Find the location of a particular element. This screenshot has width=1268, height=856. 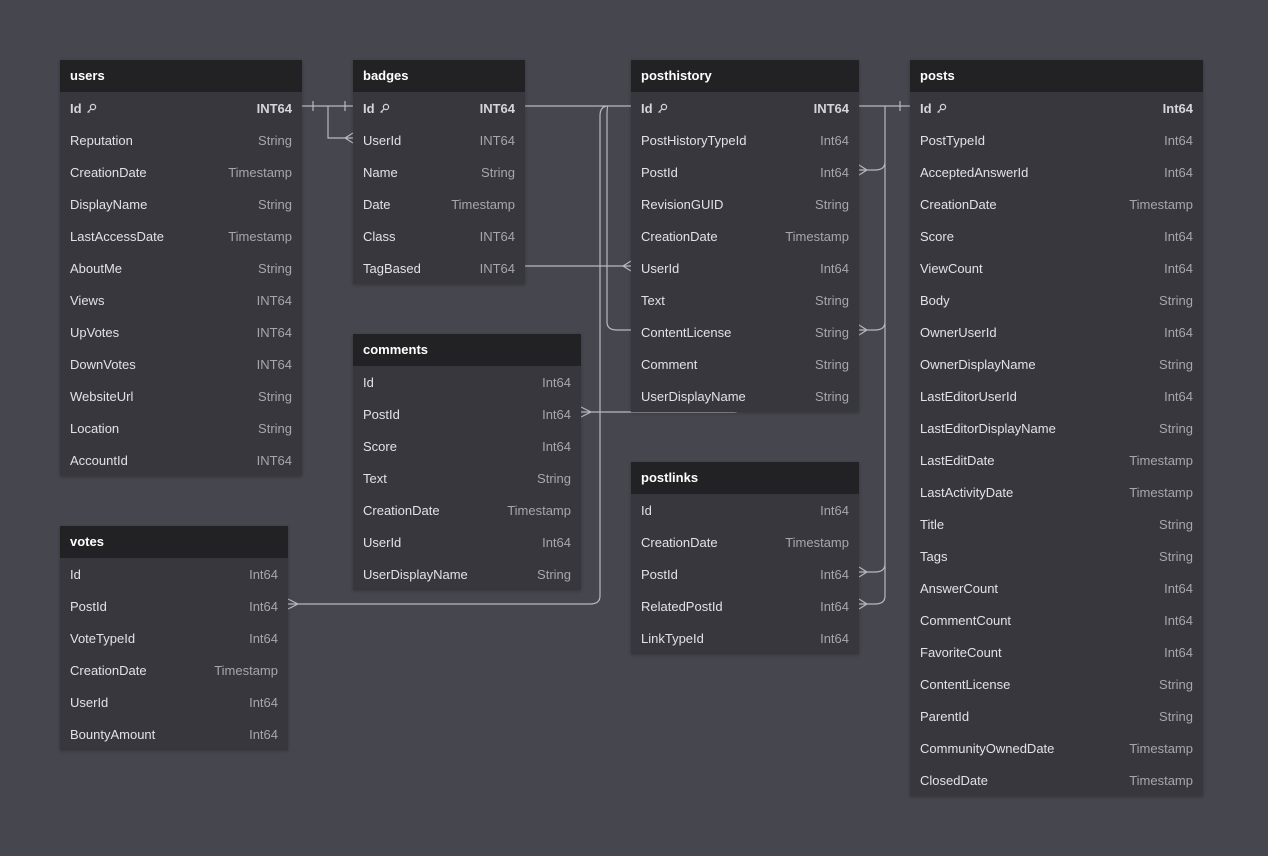

column-name: LinkTypeId is located at coordinates (672, 638).